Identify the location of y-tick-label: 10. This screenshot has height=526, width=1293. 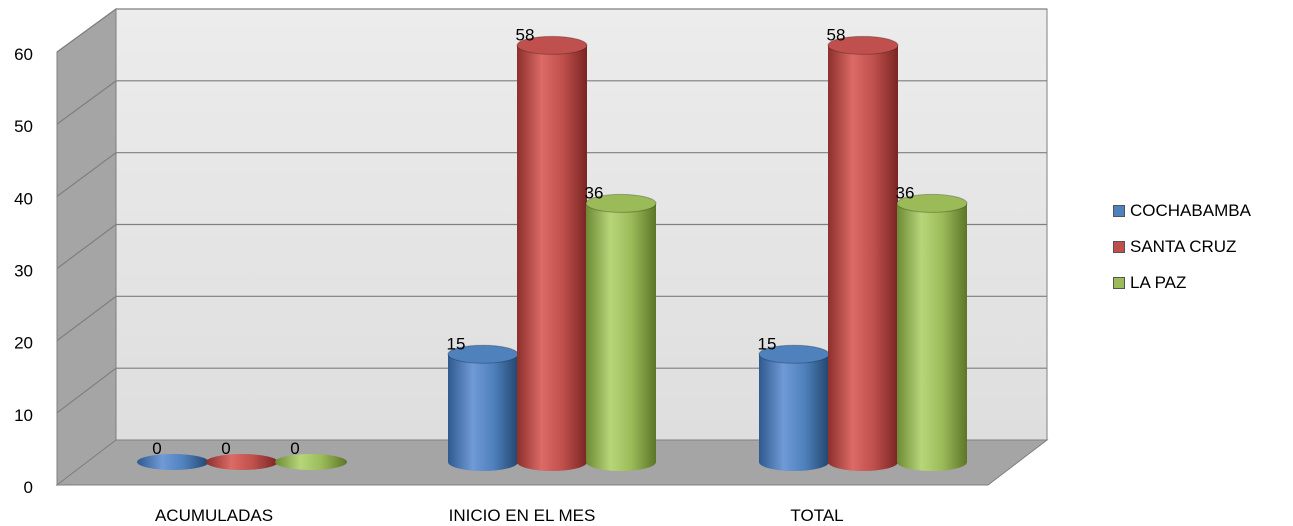
(23, 415).